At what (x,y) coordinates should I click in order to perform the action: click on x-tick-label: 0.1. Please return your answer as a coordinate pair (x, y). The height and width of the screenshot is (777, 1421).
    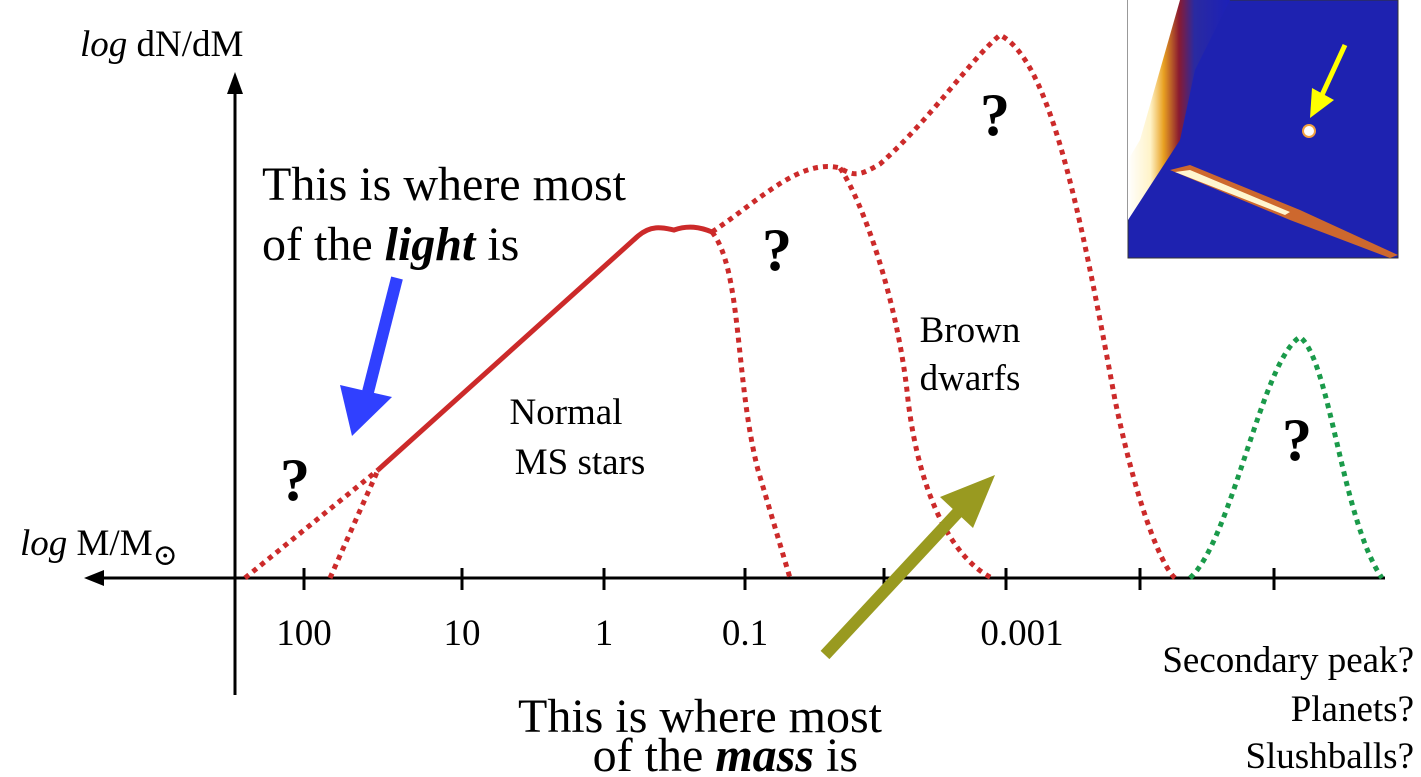
    Looking at the image, I should click on (745, 633).